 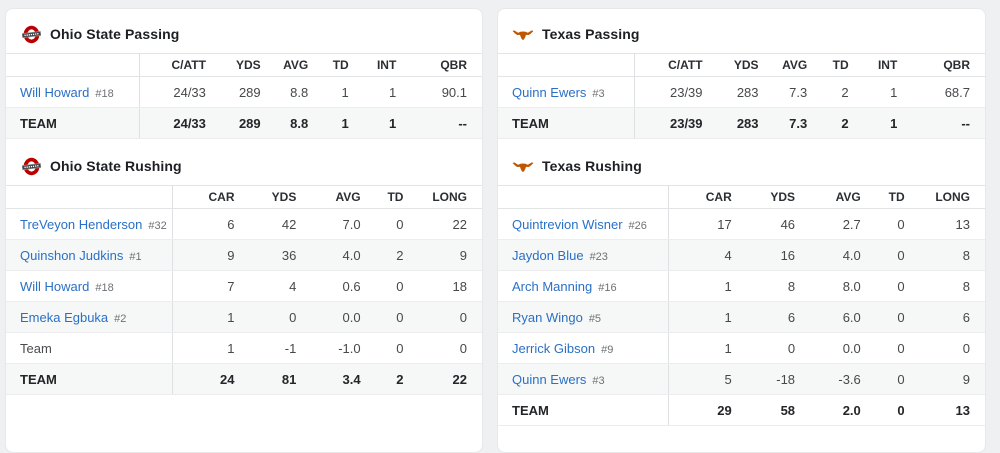 I want to click on jersey-number: #9, so click(x=607, y=349).